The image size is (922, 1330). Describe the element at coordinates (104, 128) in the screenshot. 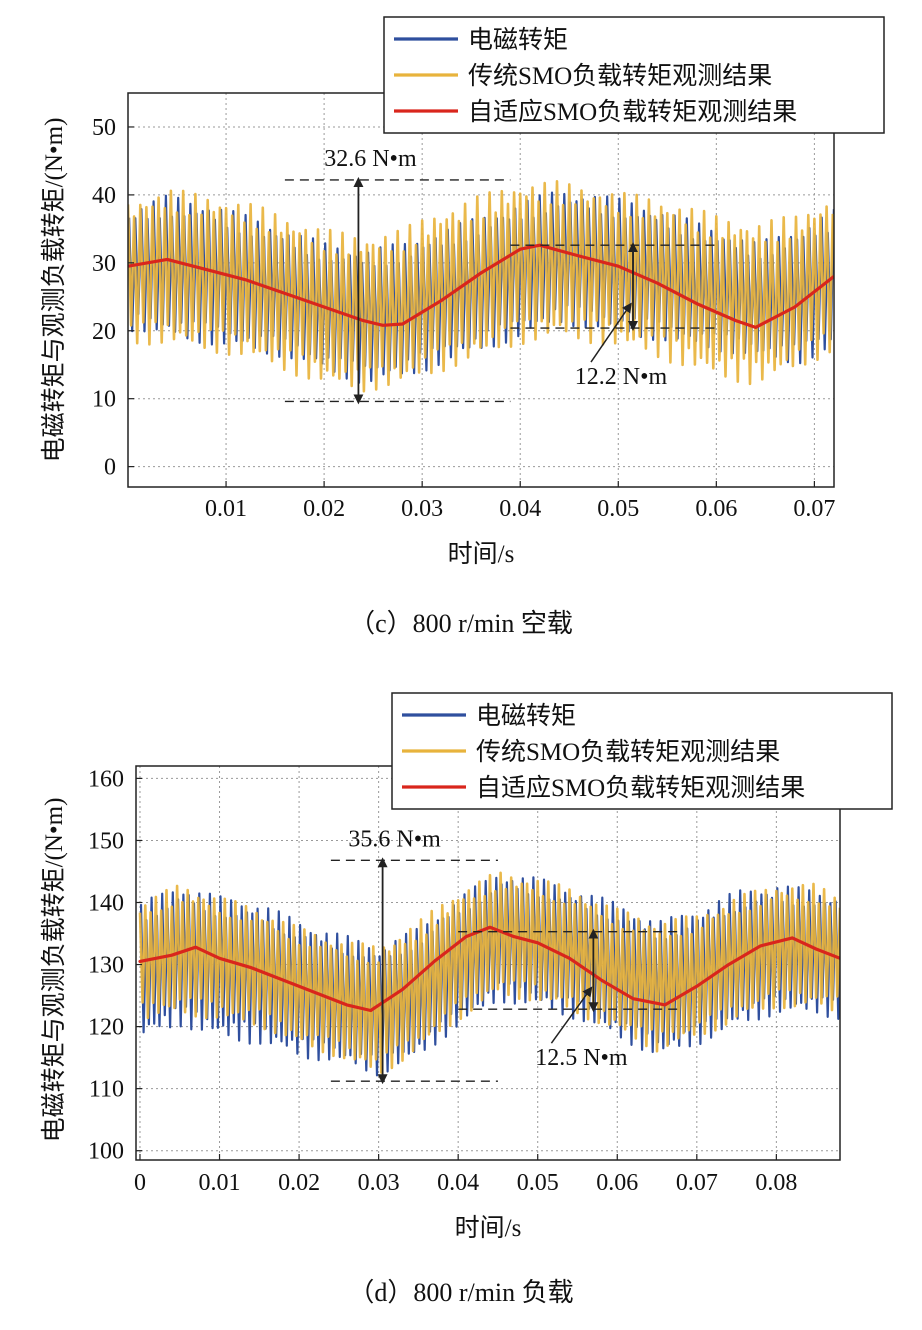

I see `y-tick-label: 50` at that location.